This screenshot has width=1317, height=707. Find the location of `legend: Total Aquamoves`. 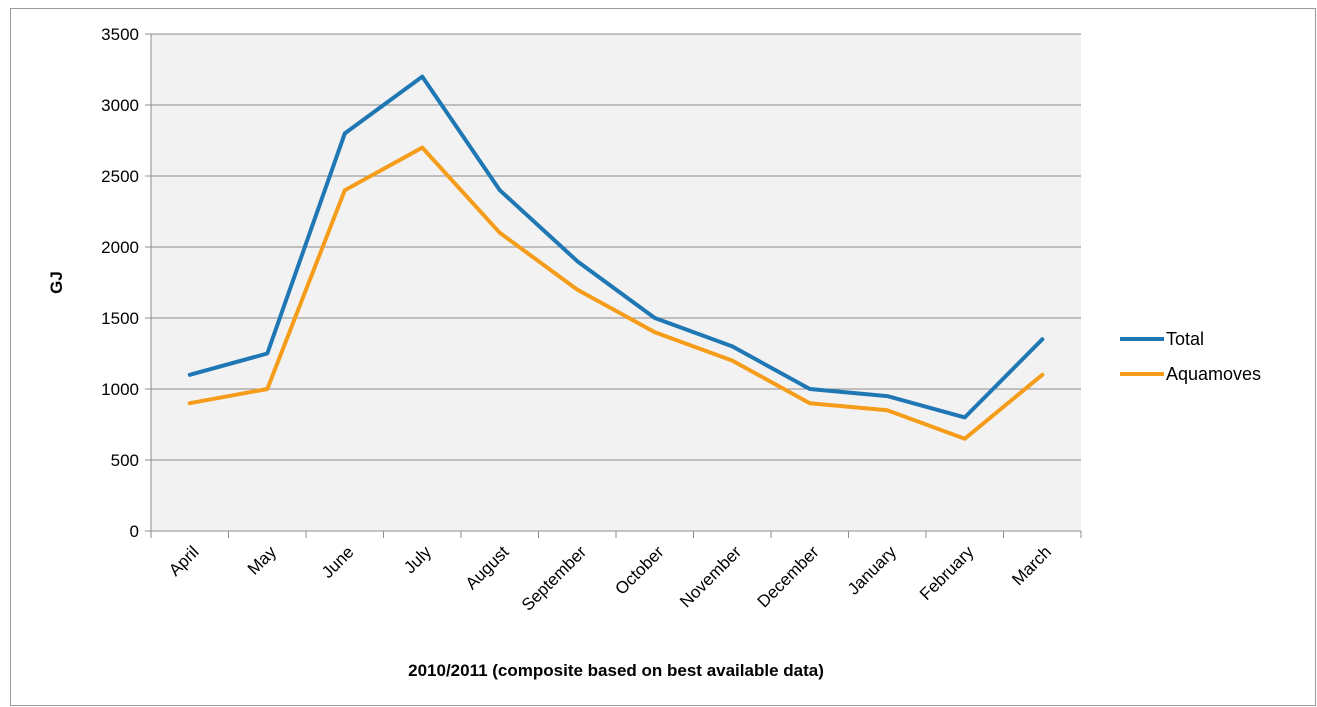

legend: Total Aquamoves is located at coordinates (1190, 356).